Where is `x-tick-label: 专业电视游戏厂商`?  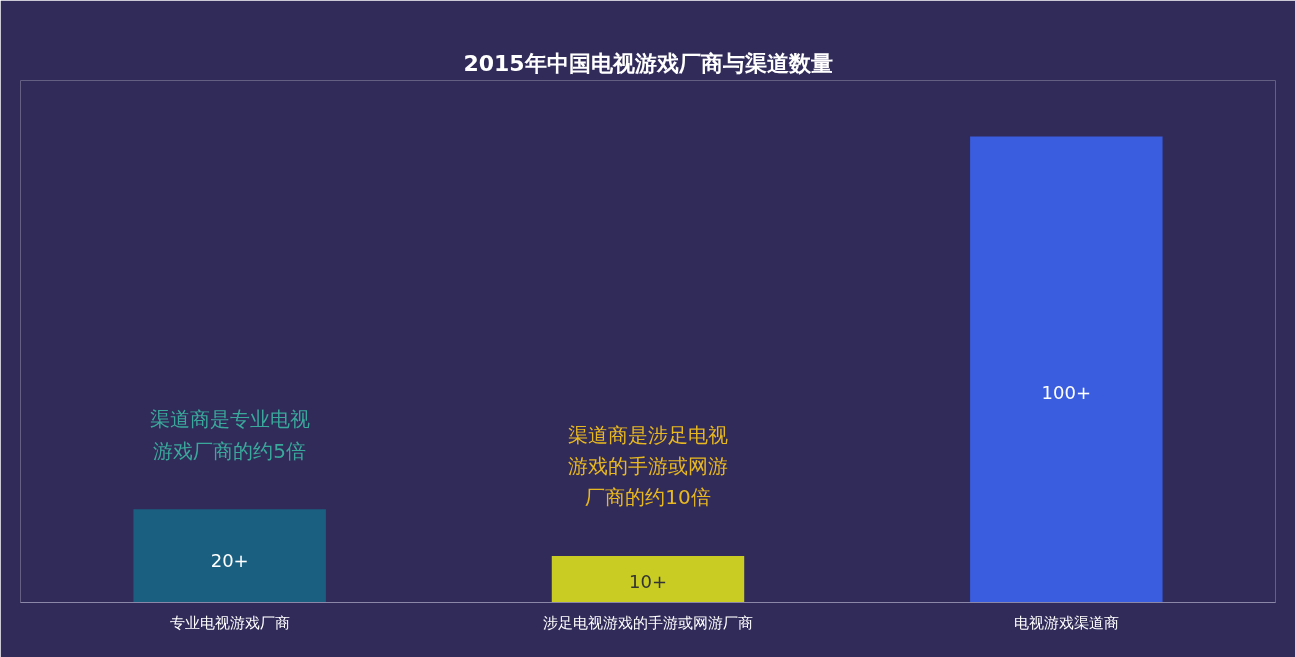
x-tick-label: 专业电视游戏厂商 is located at coordinates (229, 622).